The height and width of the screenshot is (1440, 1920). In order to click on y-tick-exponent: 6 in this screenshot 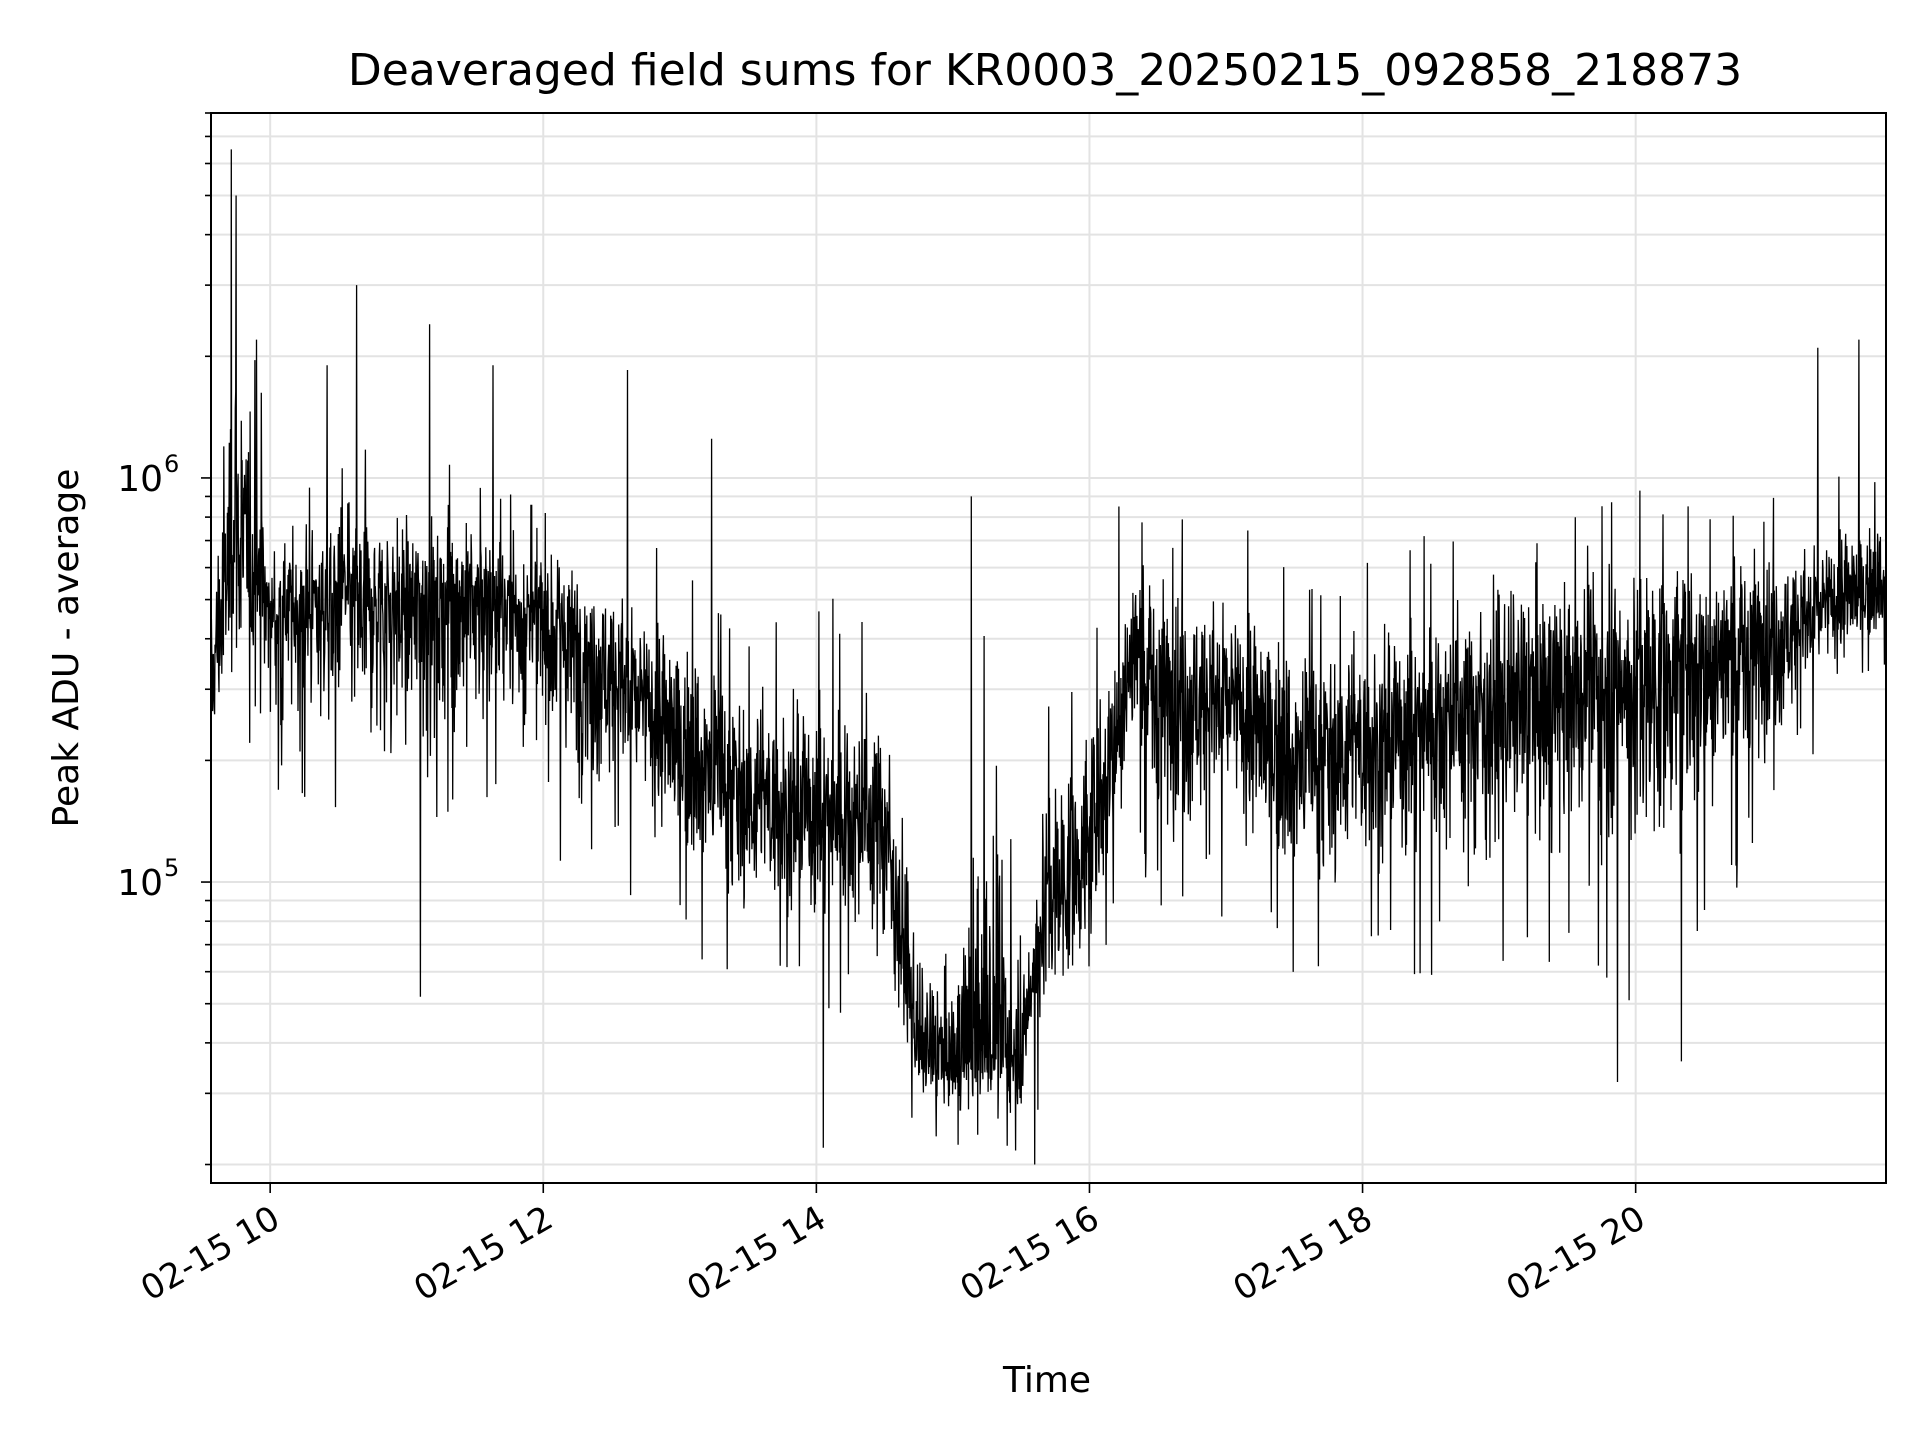, I will do `click(171, 464)`.